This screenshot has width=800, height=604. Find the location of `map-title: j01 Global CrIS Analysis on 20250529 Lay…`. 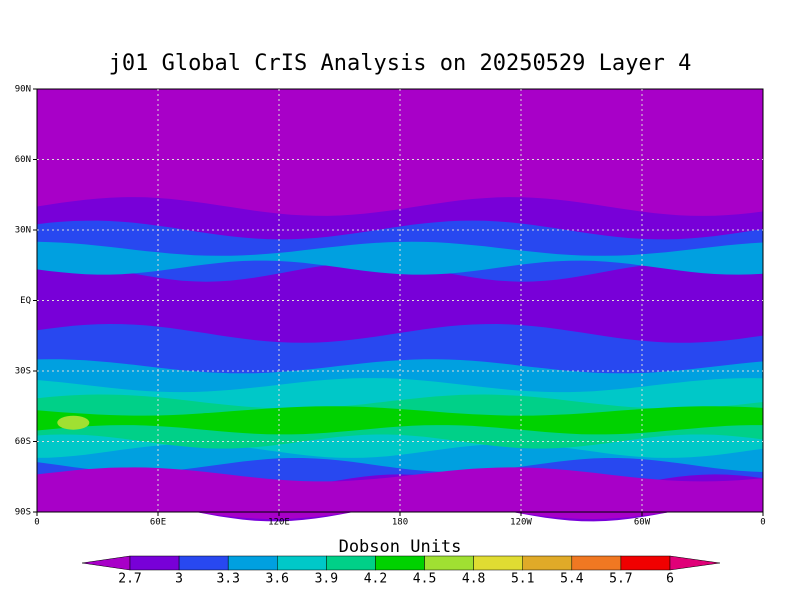

map-title: j01 Global CrIS Analysis on 20250529 Lay… is located at coordinates (400, 63).